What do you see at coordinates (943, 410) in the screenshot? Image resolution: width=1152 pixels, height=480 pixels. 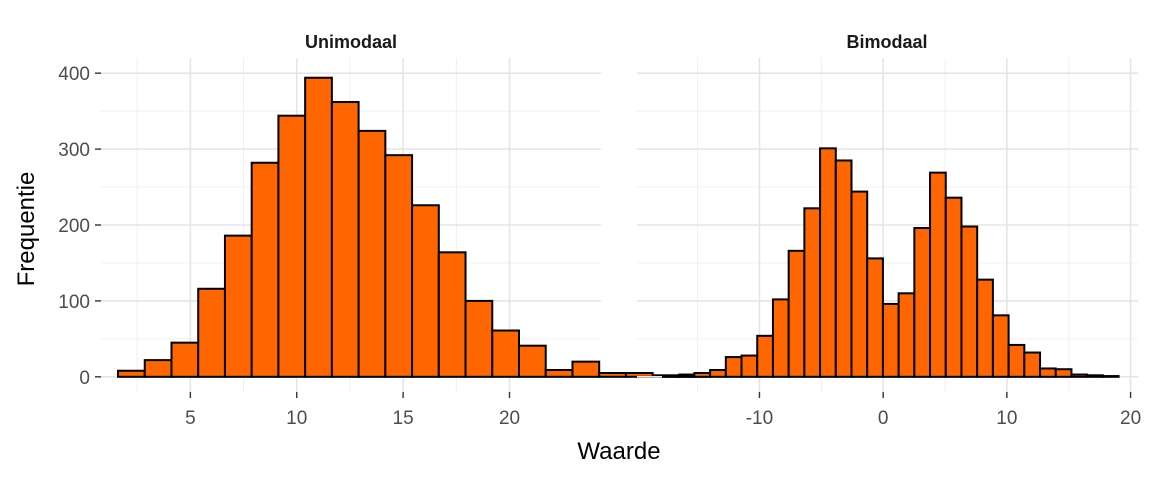 I see `x-axis-panel-1: -10 0 10 20` at bounding box center [943, 410].